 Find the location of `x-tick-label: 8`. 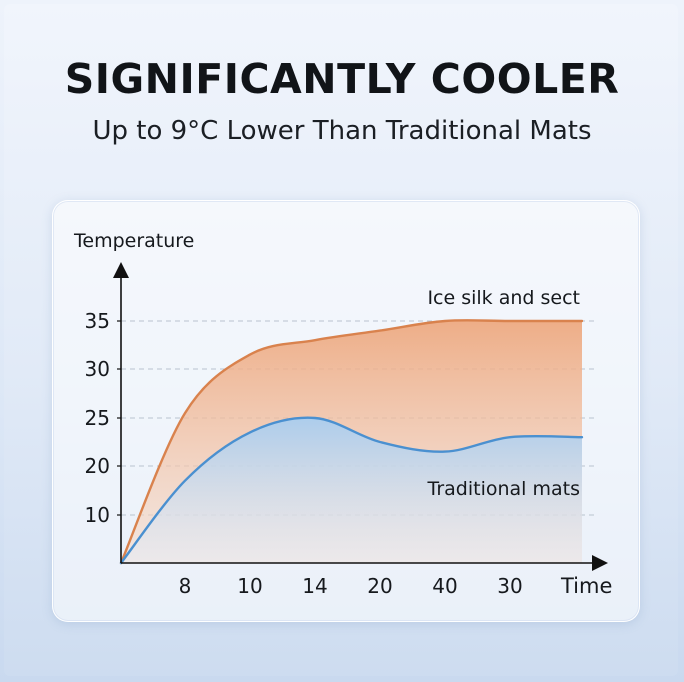

x-tick-label: 8 is located at coordinates (185, 586).